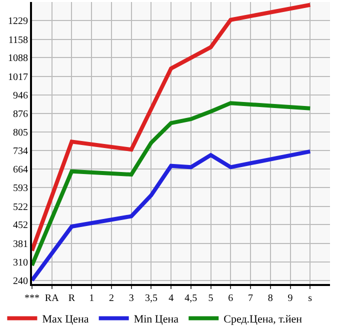 The width and height of the screenshot is (345, 335). Describe the element at coordinates (65, 320) in the screenshot. I see `legend-label: Max Цена` at that location.